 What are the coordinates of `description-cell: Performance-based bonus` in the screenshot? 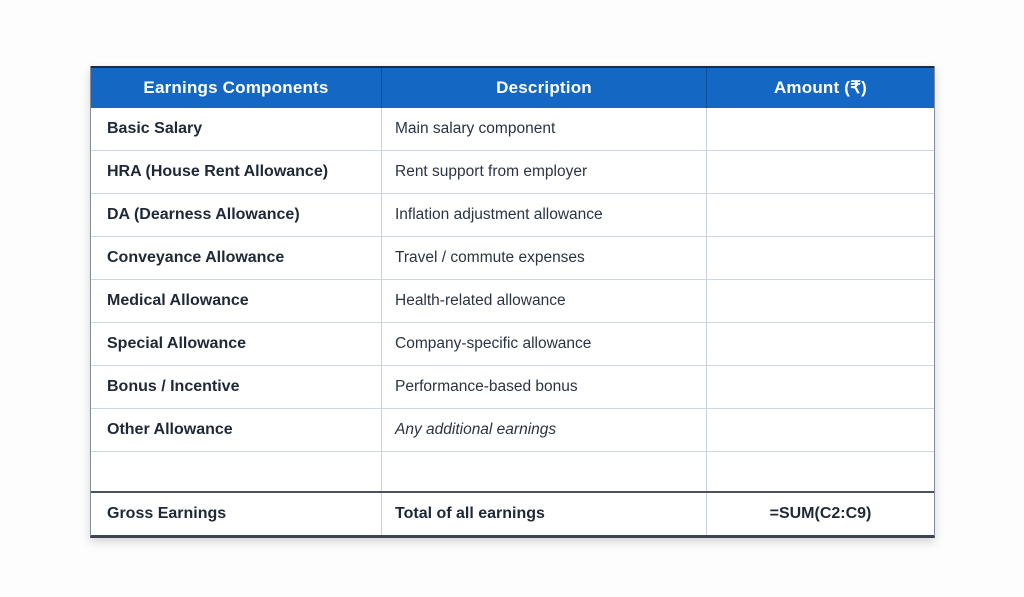 It's located at (543, 387).